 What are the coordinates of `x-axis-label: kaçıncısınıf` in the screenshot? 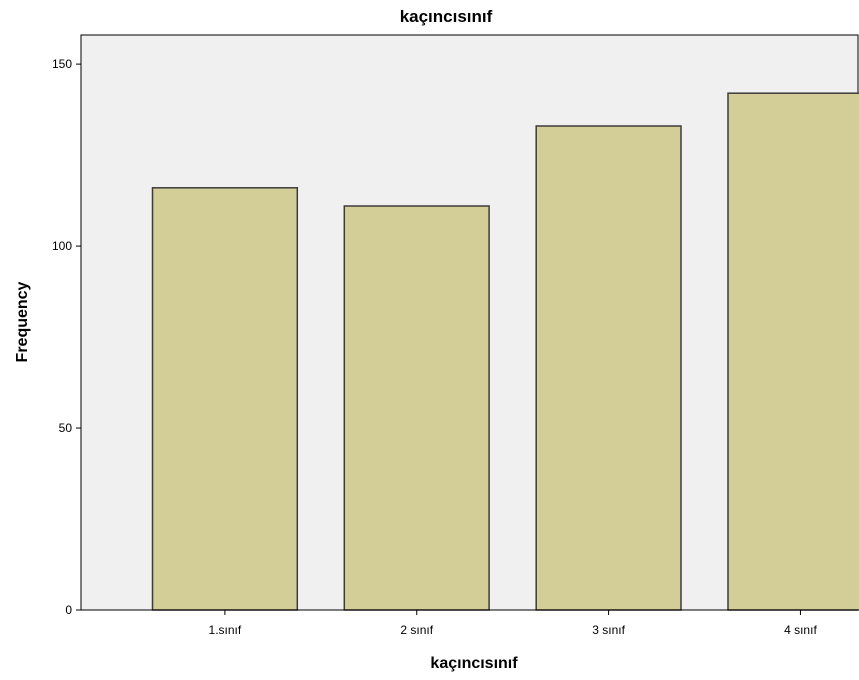 It's located at (474, 663).